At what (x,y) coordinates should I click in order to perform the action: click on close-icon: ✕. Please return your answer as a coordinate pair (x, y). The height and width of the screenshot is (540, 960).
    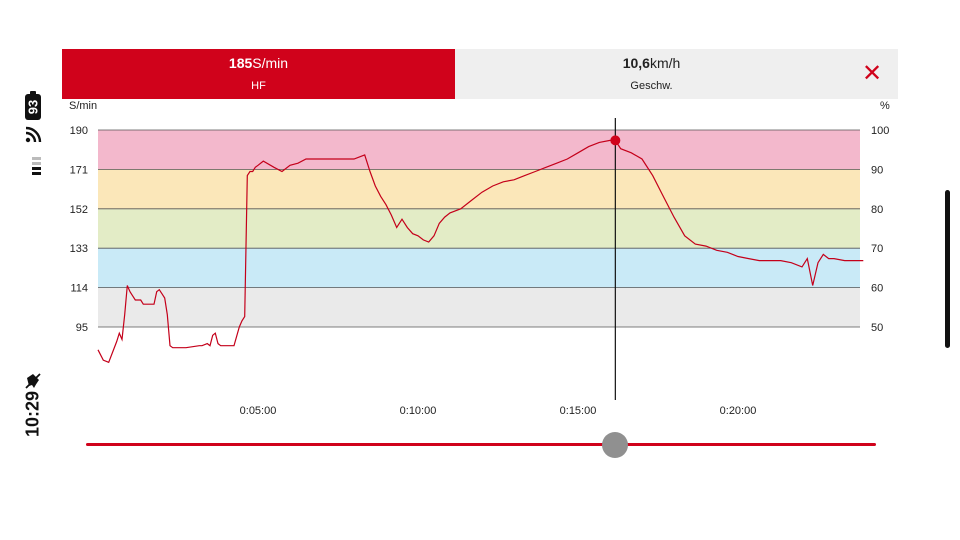
    Looking at the image, I should click on (872, 73).